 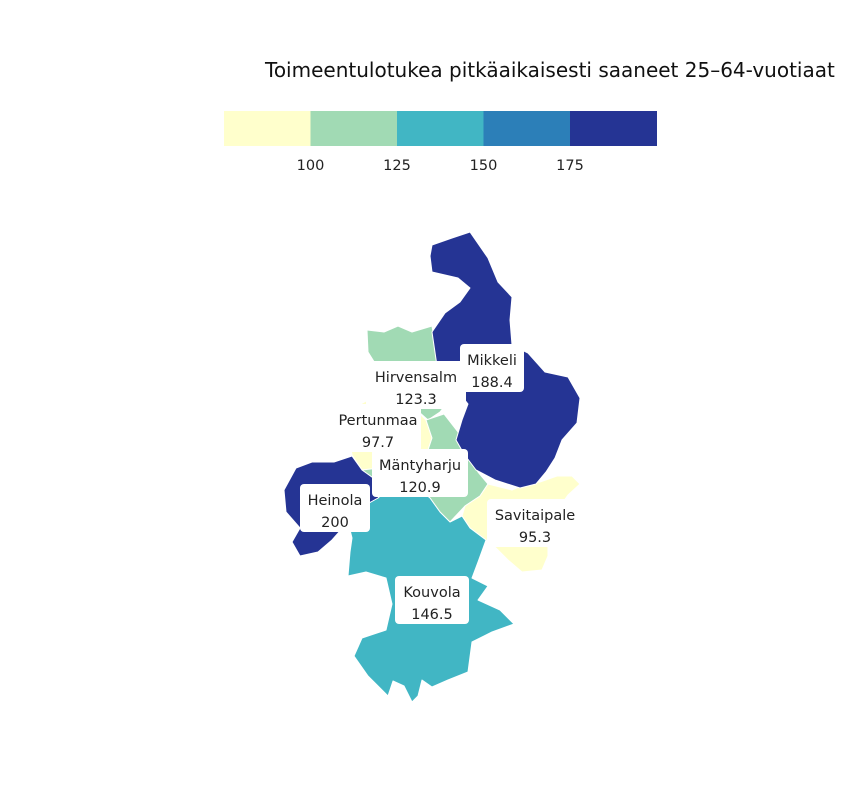 I want to click on color-legend: 100 125 150 175, so click(x=440, y=142).